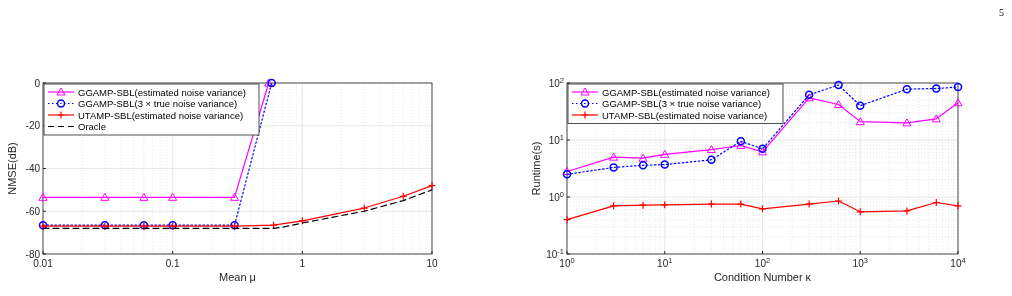  I want to click on x-tick-label: 10$^{2}$, so click(762, 262).